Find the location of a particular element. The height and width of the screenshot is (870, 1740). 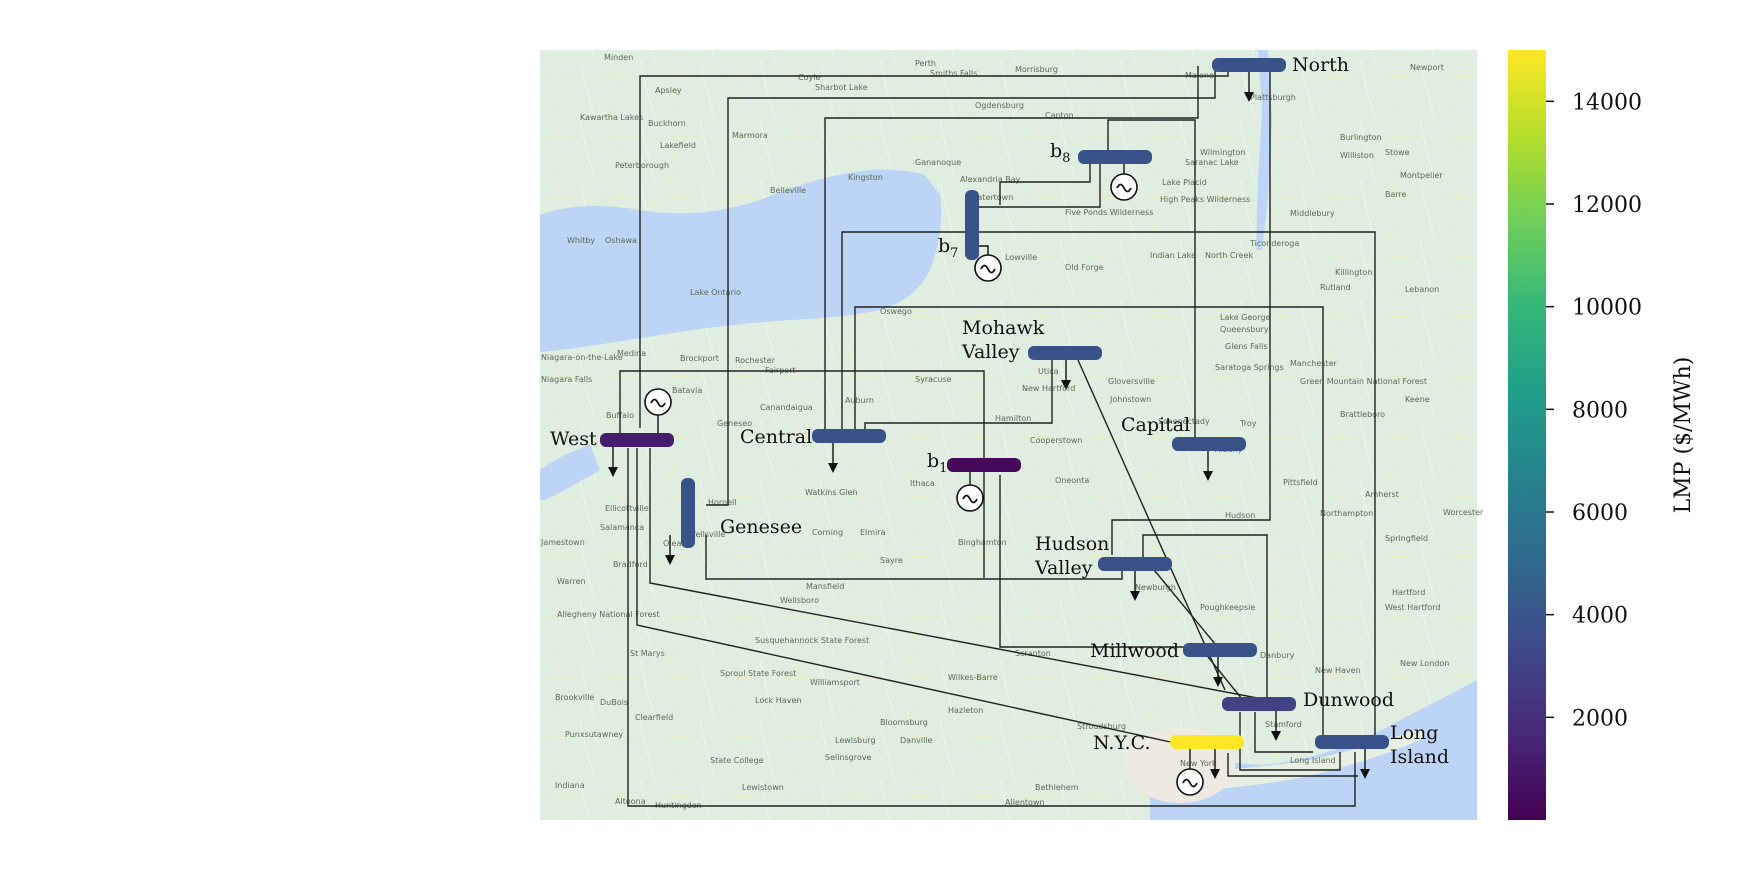

colorbar-tick-label: 8000 is located at coordinates (1600, 410).